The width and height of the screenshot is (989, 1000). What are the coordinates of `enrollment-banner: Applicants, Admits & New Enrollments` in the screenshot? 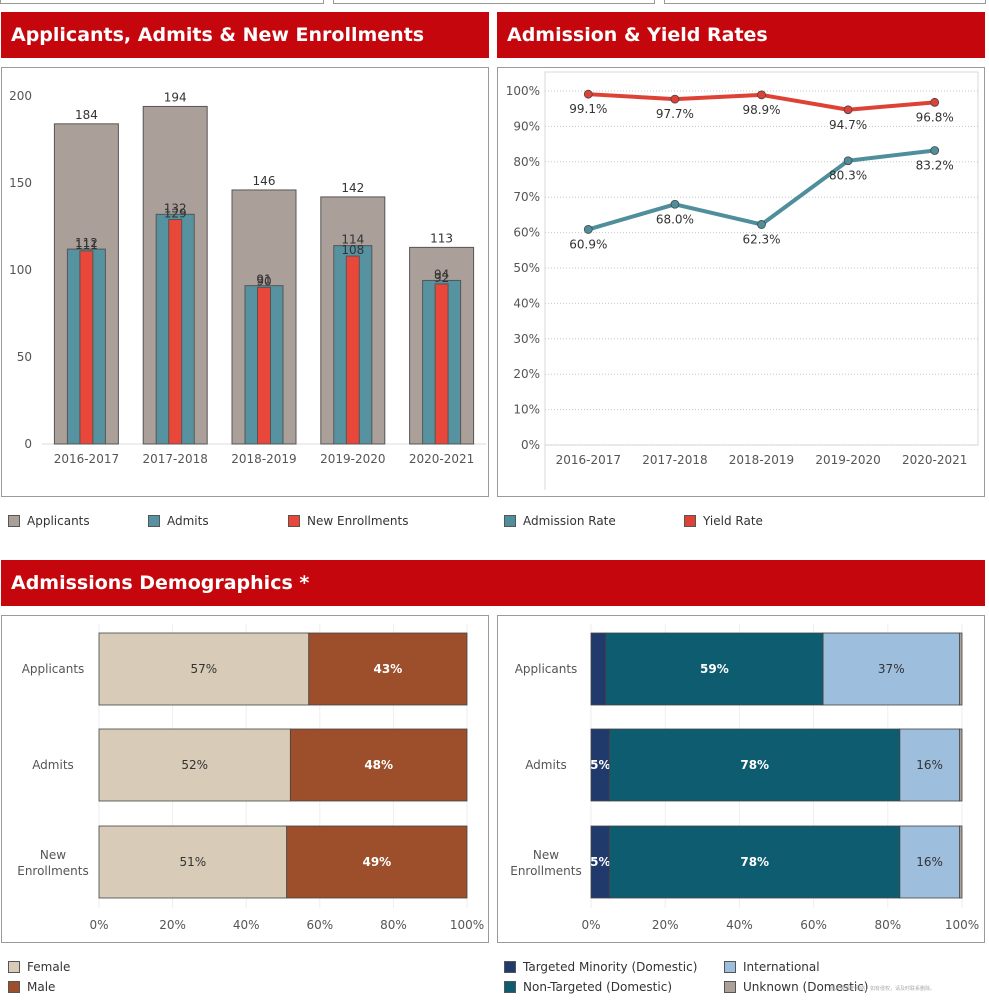 It's located at (245, 35).